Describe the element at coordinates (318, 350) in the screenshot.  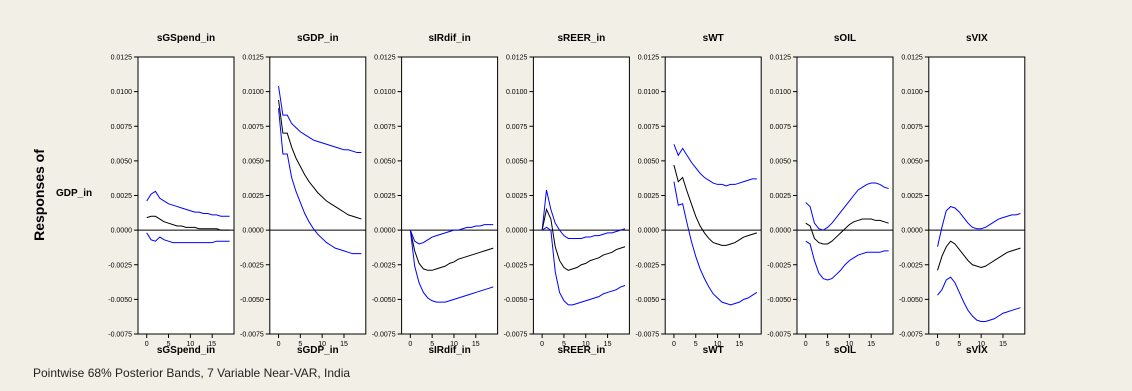
I see `panel-bottom-label: sGDP_in` at that location.